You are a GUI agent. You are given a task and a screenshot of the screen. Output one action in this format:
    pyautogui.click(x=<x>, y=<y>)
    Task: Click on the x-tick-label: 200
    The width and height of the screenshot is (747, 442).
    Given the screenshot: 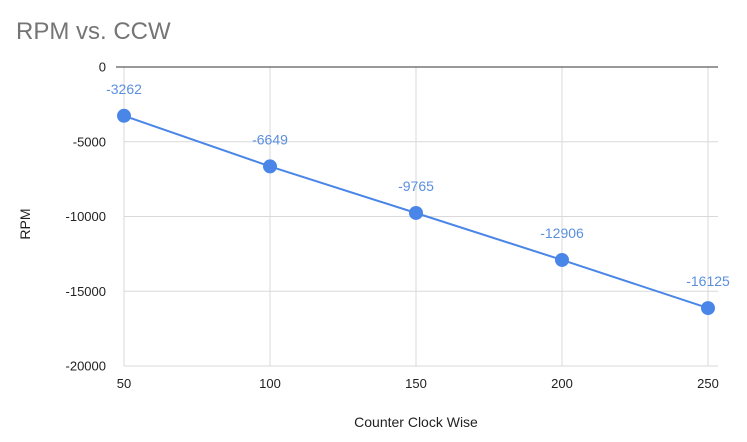 What is the action you would take?
    pyautogui.click(x=562, y=383)
    